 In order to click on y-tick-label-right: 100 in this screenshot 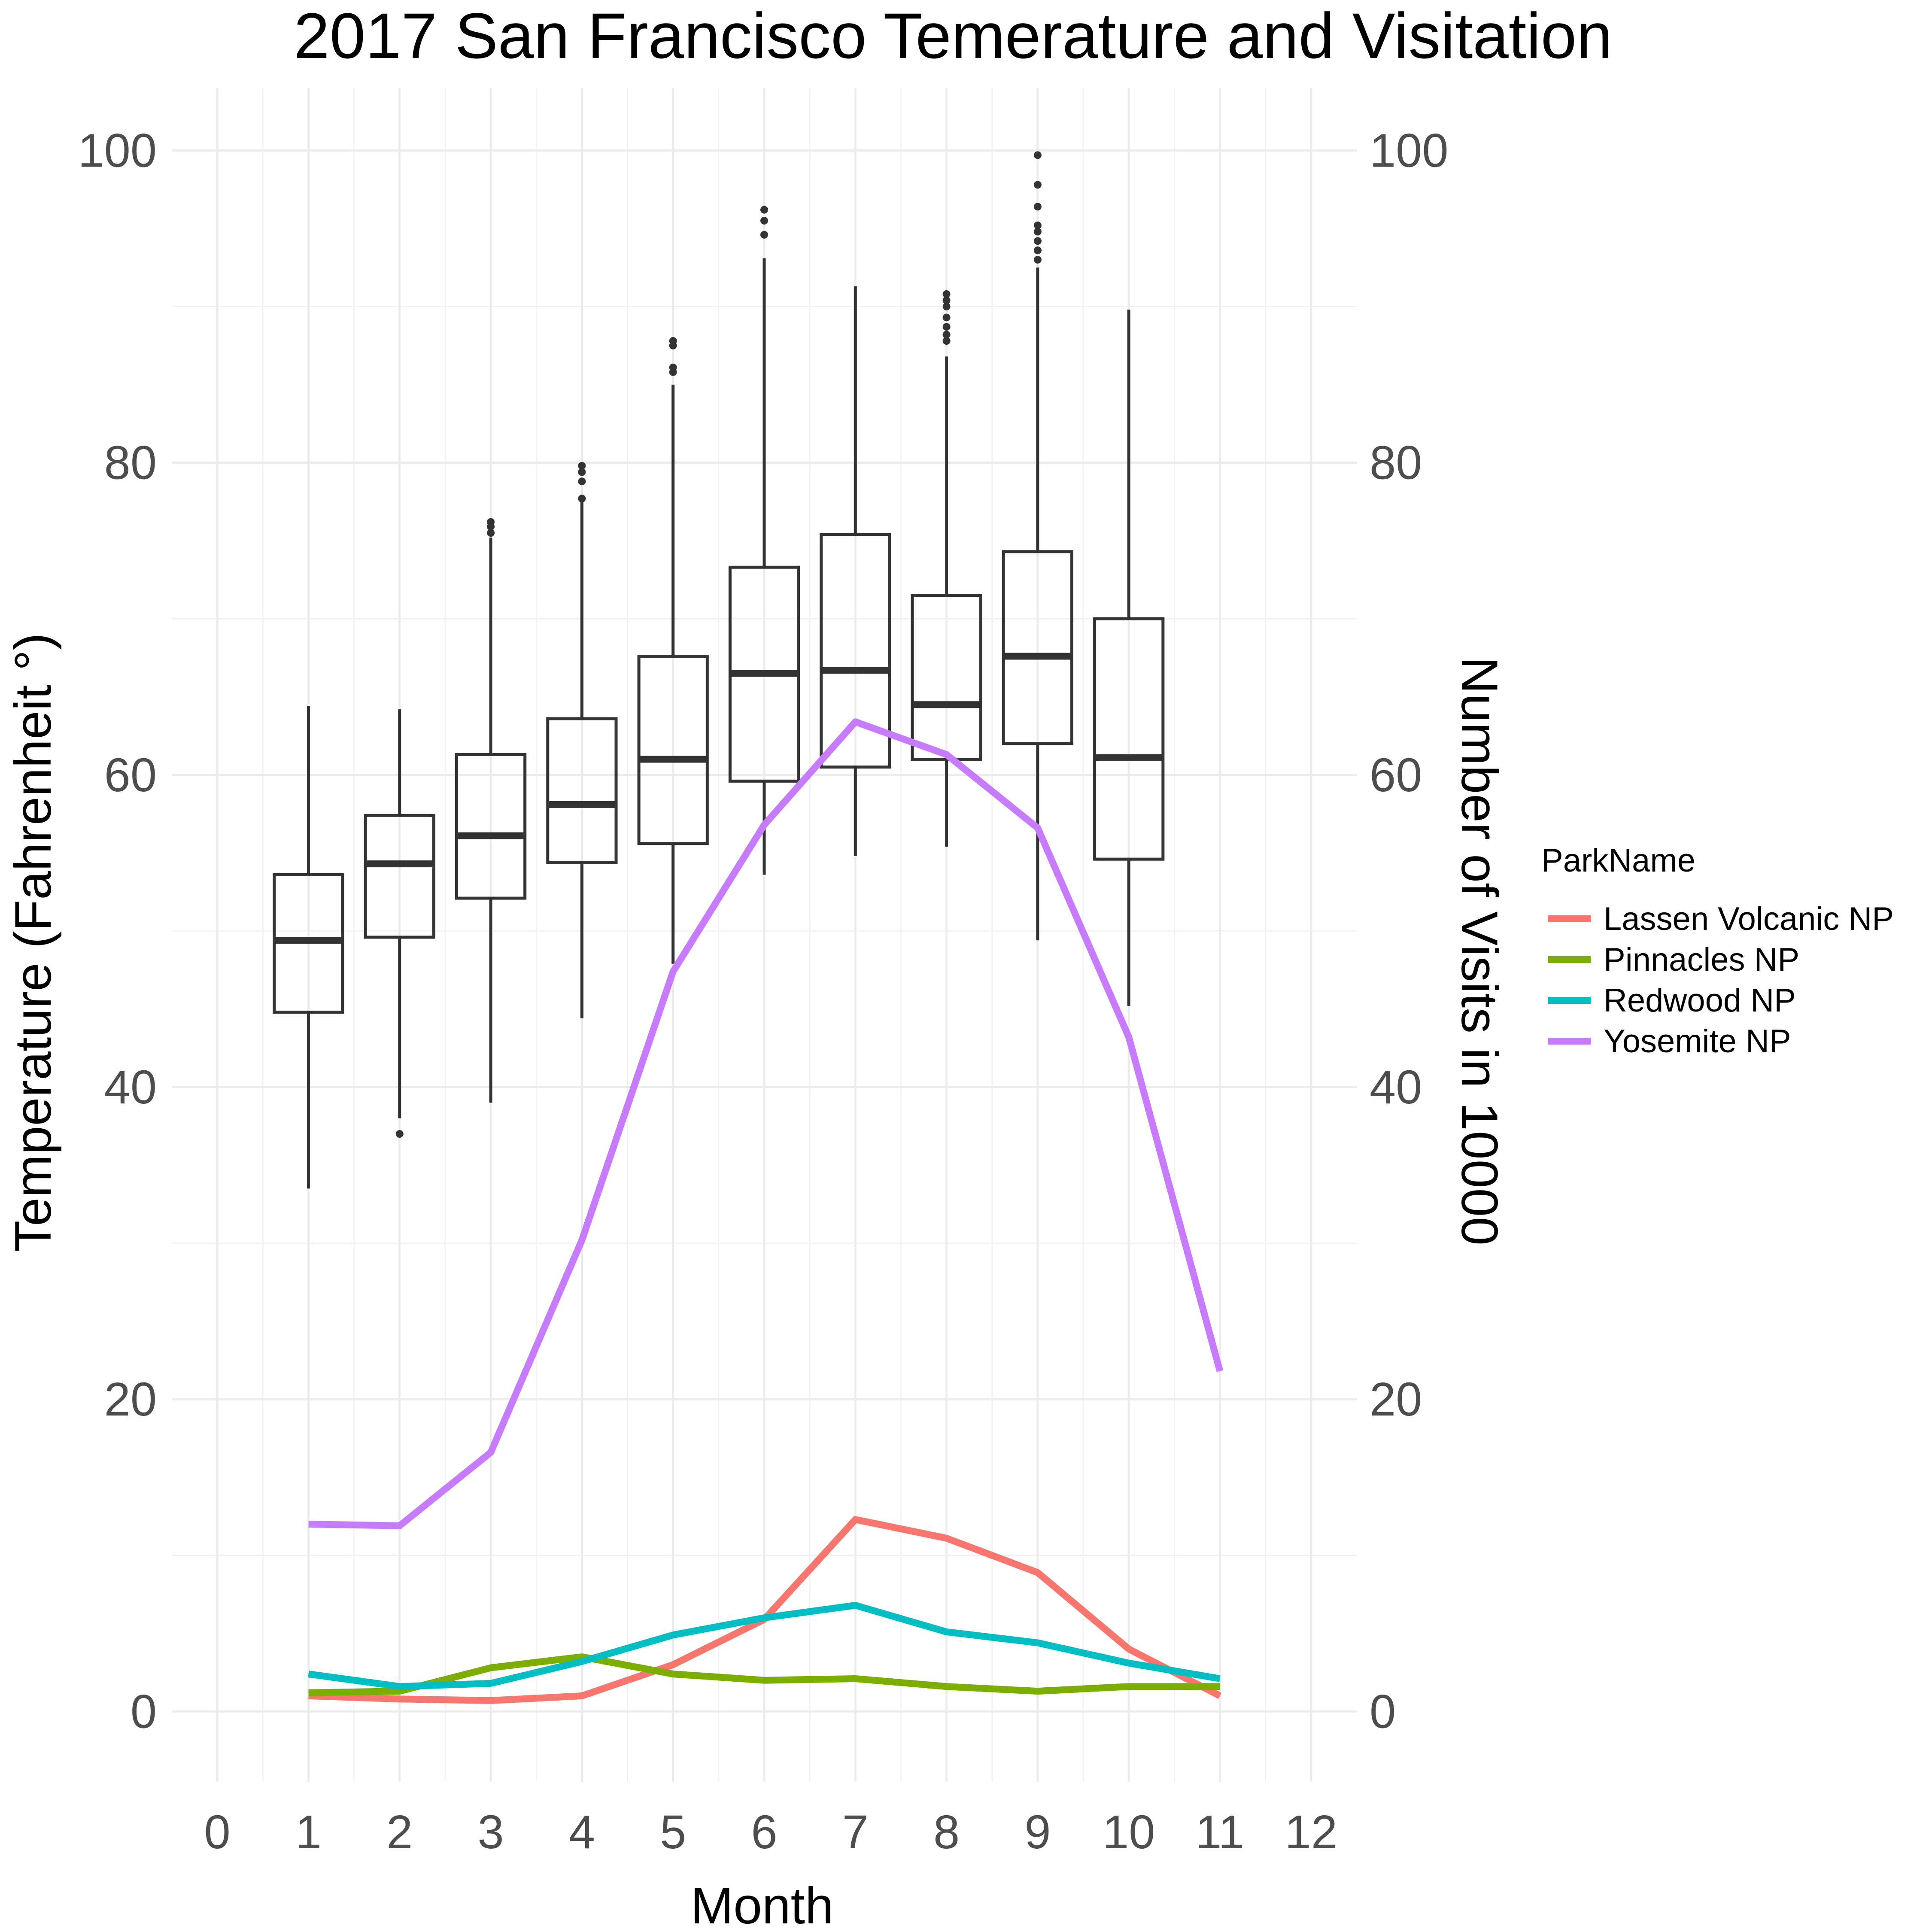, I will do `click(1409, 150)`.